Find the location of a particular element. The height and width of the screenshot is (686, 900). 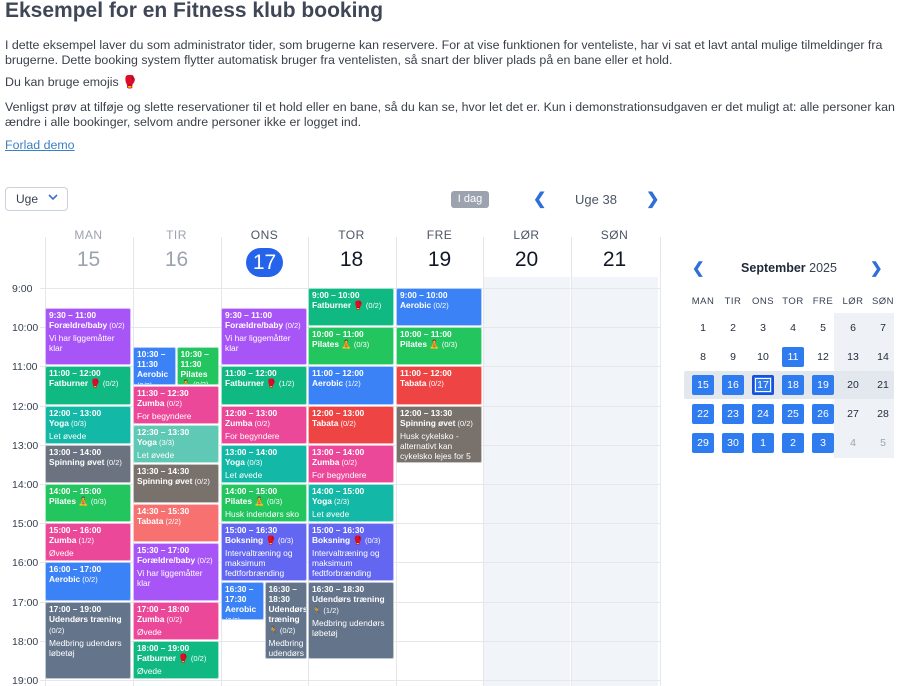

mini-day: 27 is located at coordinates (853, 414).